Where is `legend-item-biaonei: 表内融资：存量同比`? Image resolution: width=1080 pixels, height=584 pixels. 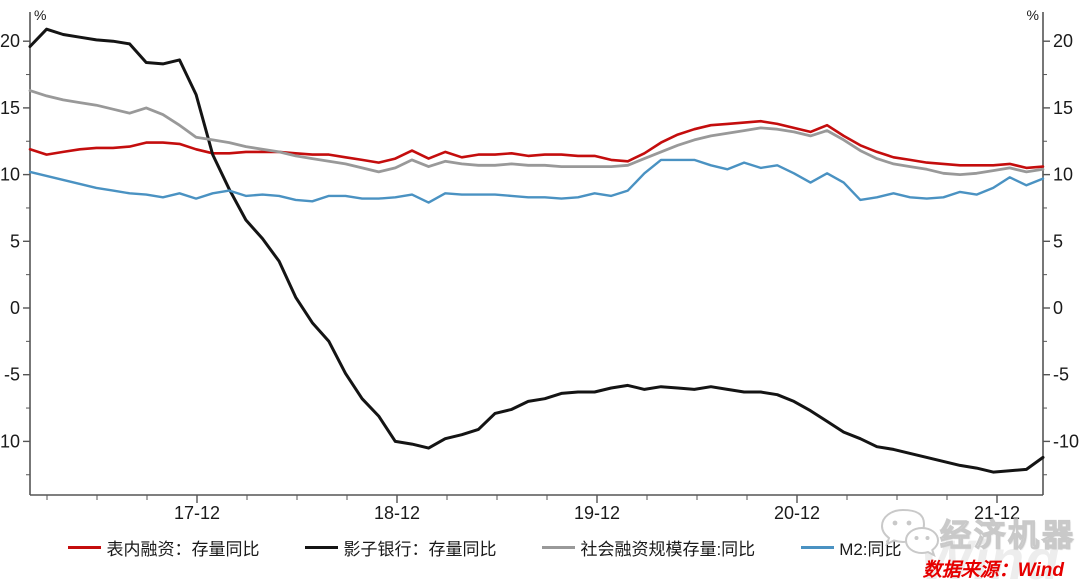 legend-item-biaonei: 表内融资：存量同比 is located at coordinates (163, 547).